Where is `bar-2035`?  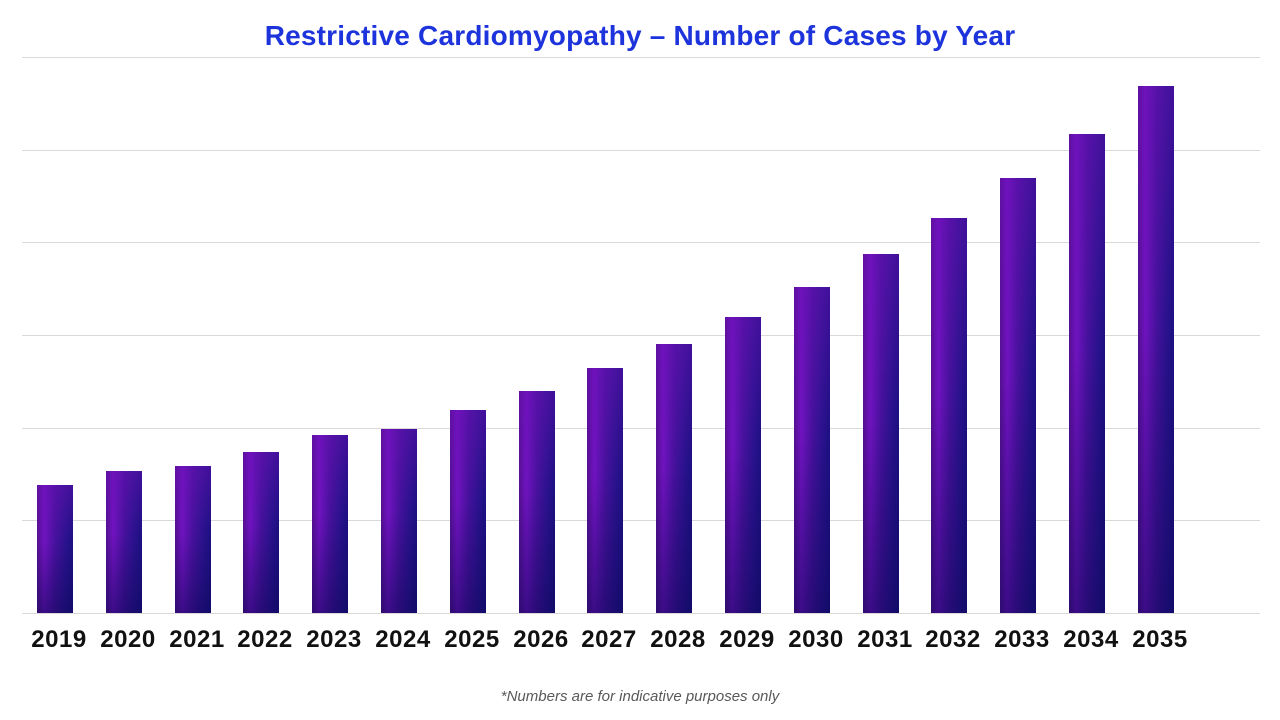 bar-2035 is located at coordinates (1156, 349).